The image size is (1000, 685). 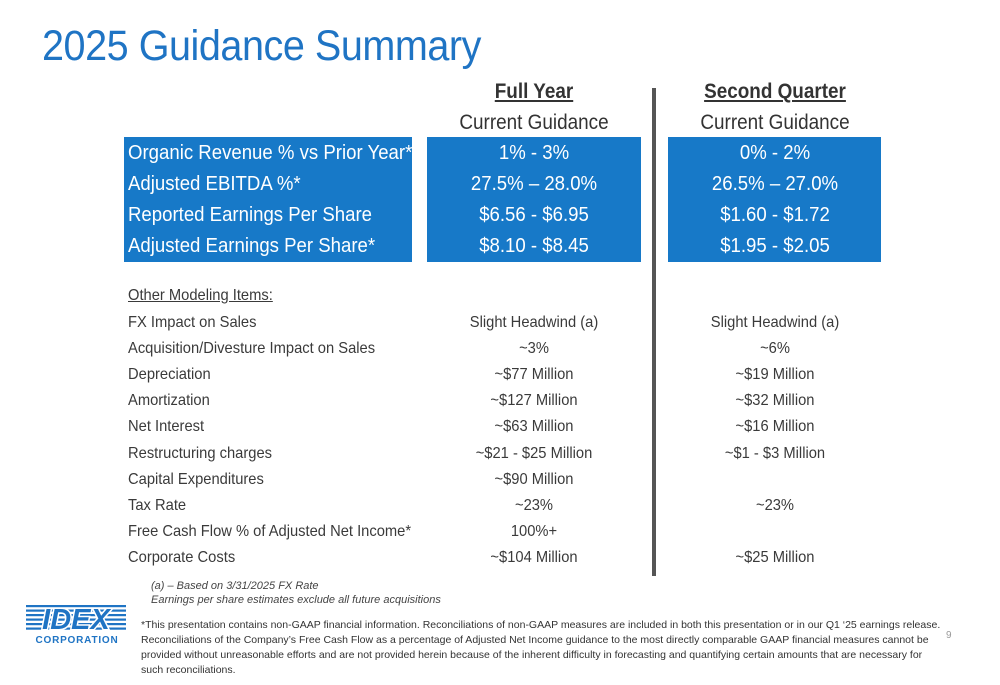 What do you see at coordinates (534, 215) in the screenshot?
I see `key-metric-full-year-value: $6.56 - $6.95` at bounding box center [534, 215].